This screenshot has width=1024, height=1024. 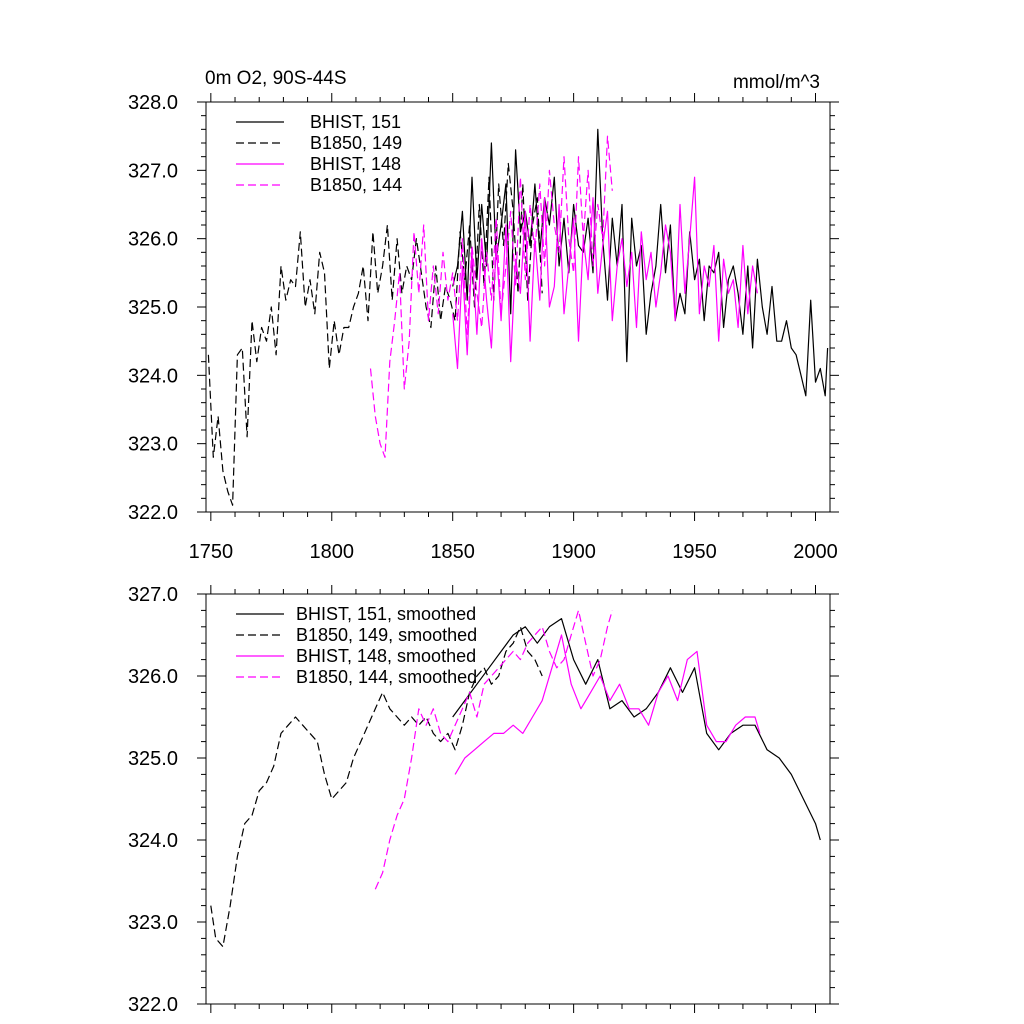 What do you see at coordinates (355, 122) in the screenshot?
I see `legend-label: BHIST, 151` at bounding box center [355, 122].